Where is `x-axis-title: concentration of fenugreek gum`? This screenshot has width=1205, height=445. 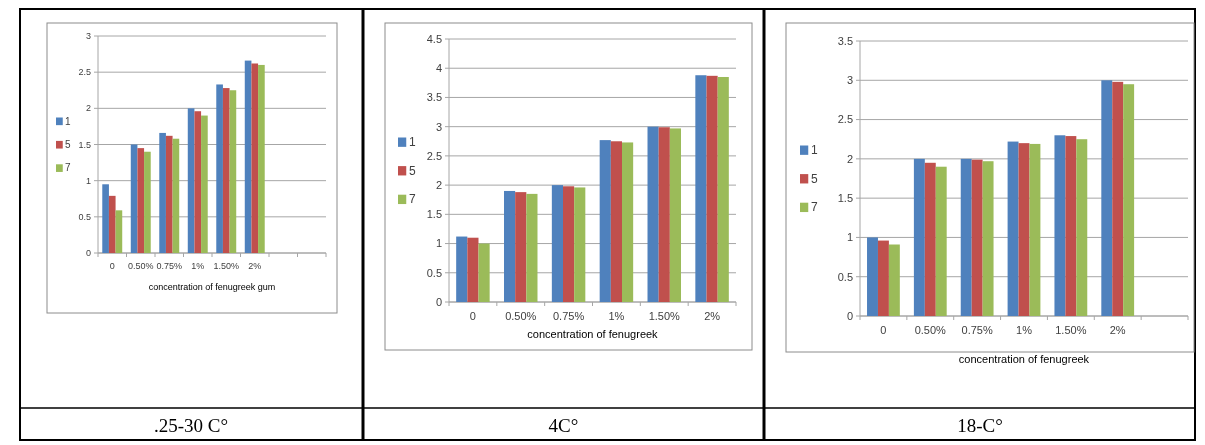 x-axis-title: concentration of fenugreek gum is located at coordinates (212, 287).